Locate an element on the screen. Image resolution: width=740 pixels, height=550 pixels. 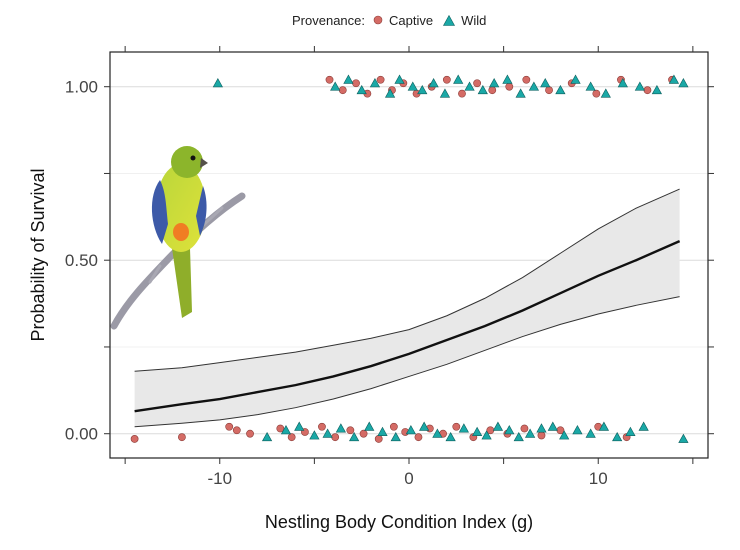
parrot-body is located at coordinates (181, 208).